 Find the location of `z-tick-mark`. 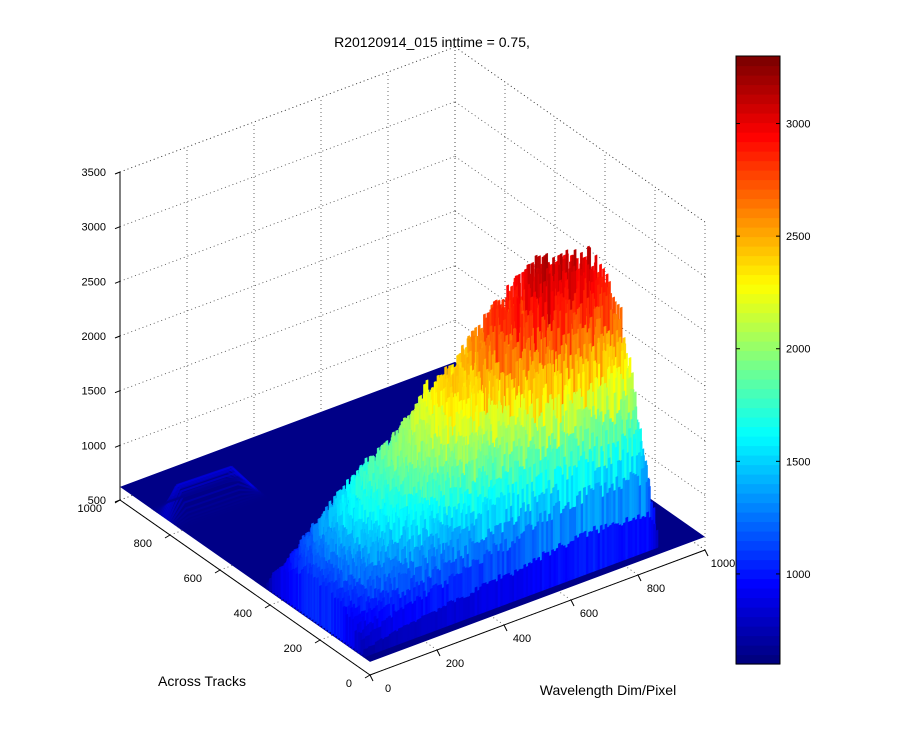

z-tick-mark is located at coordinates (117, 337).